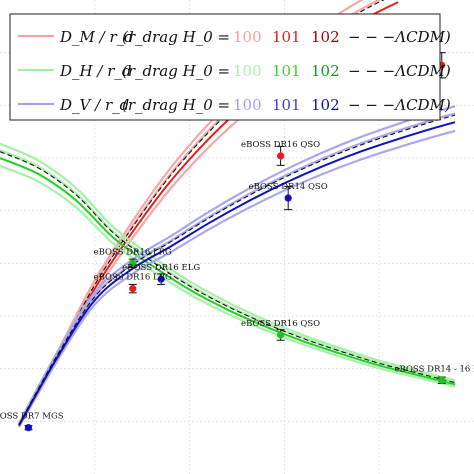  What do you see at coordinates (286, 37) in the screenshot?
I see `legend-value-dm-1: 101` at bounding box center [286, 37].